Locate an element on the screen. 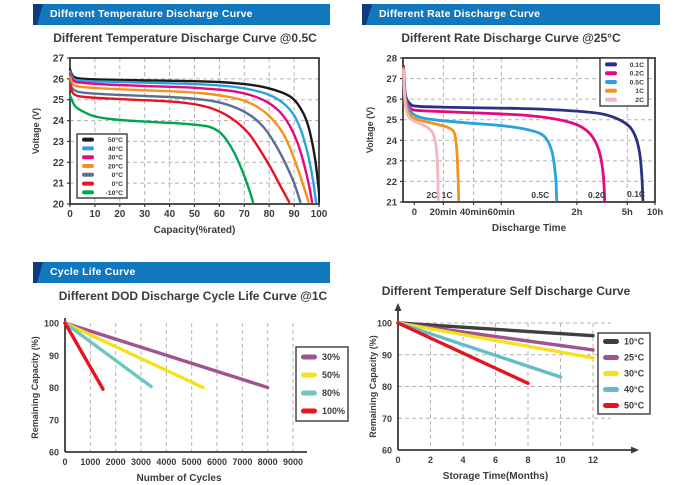 This screenshot has width=680, height=485. series-40°C is located at coordinates (193, 137).